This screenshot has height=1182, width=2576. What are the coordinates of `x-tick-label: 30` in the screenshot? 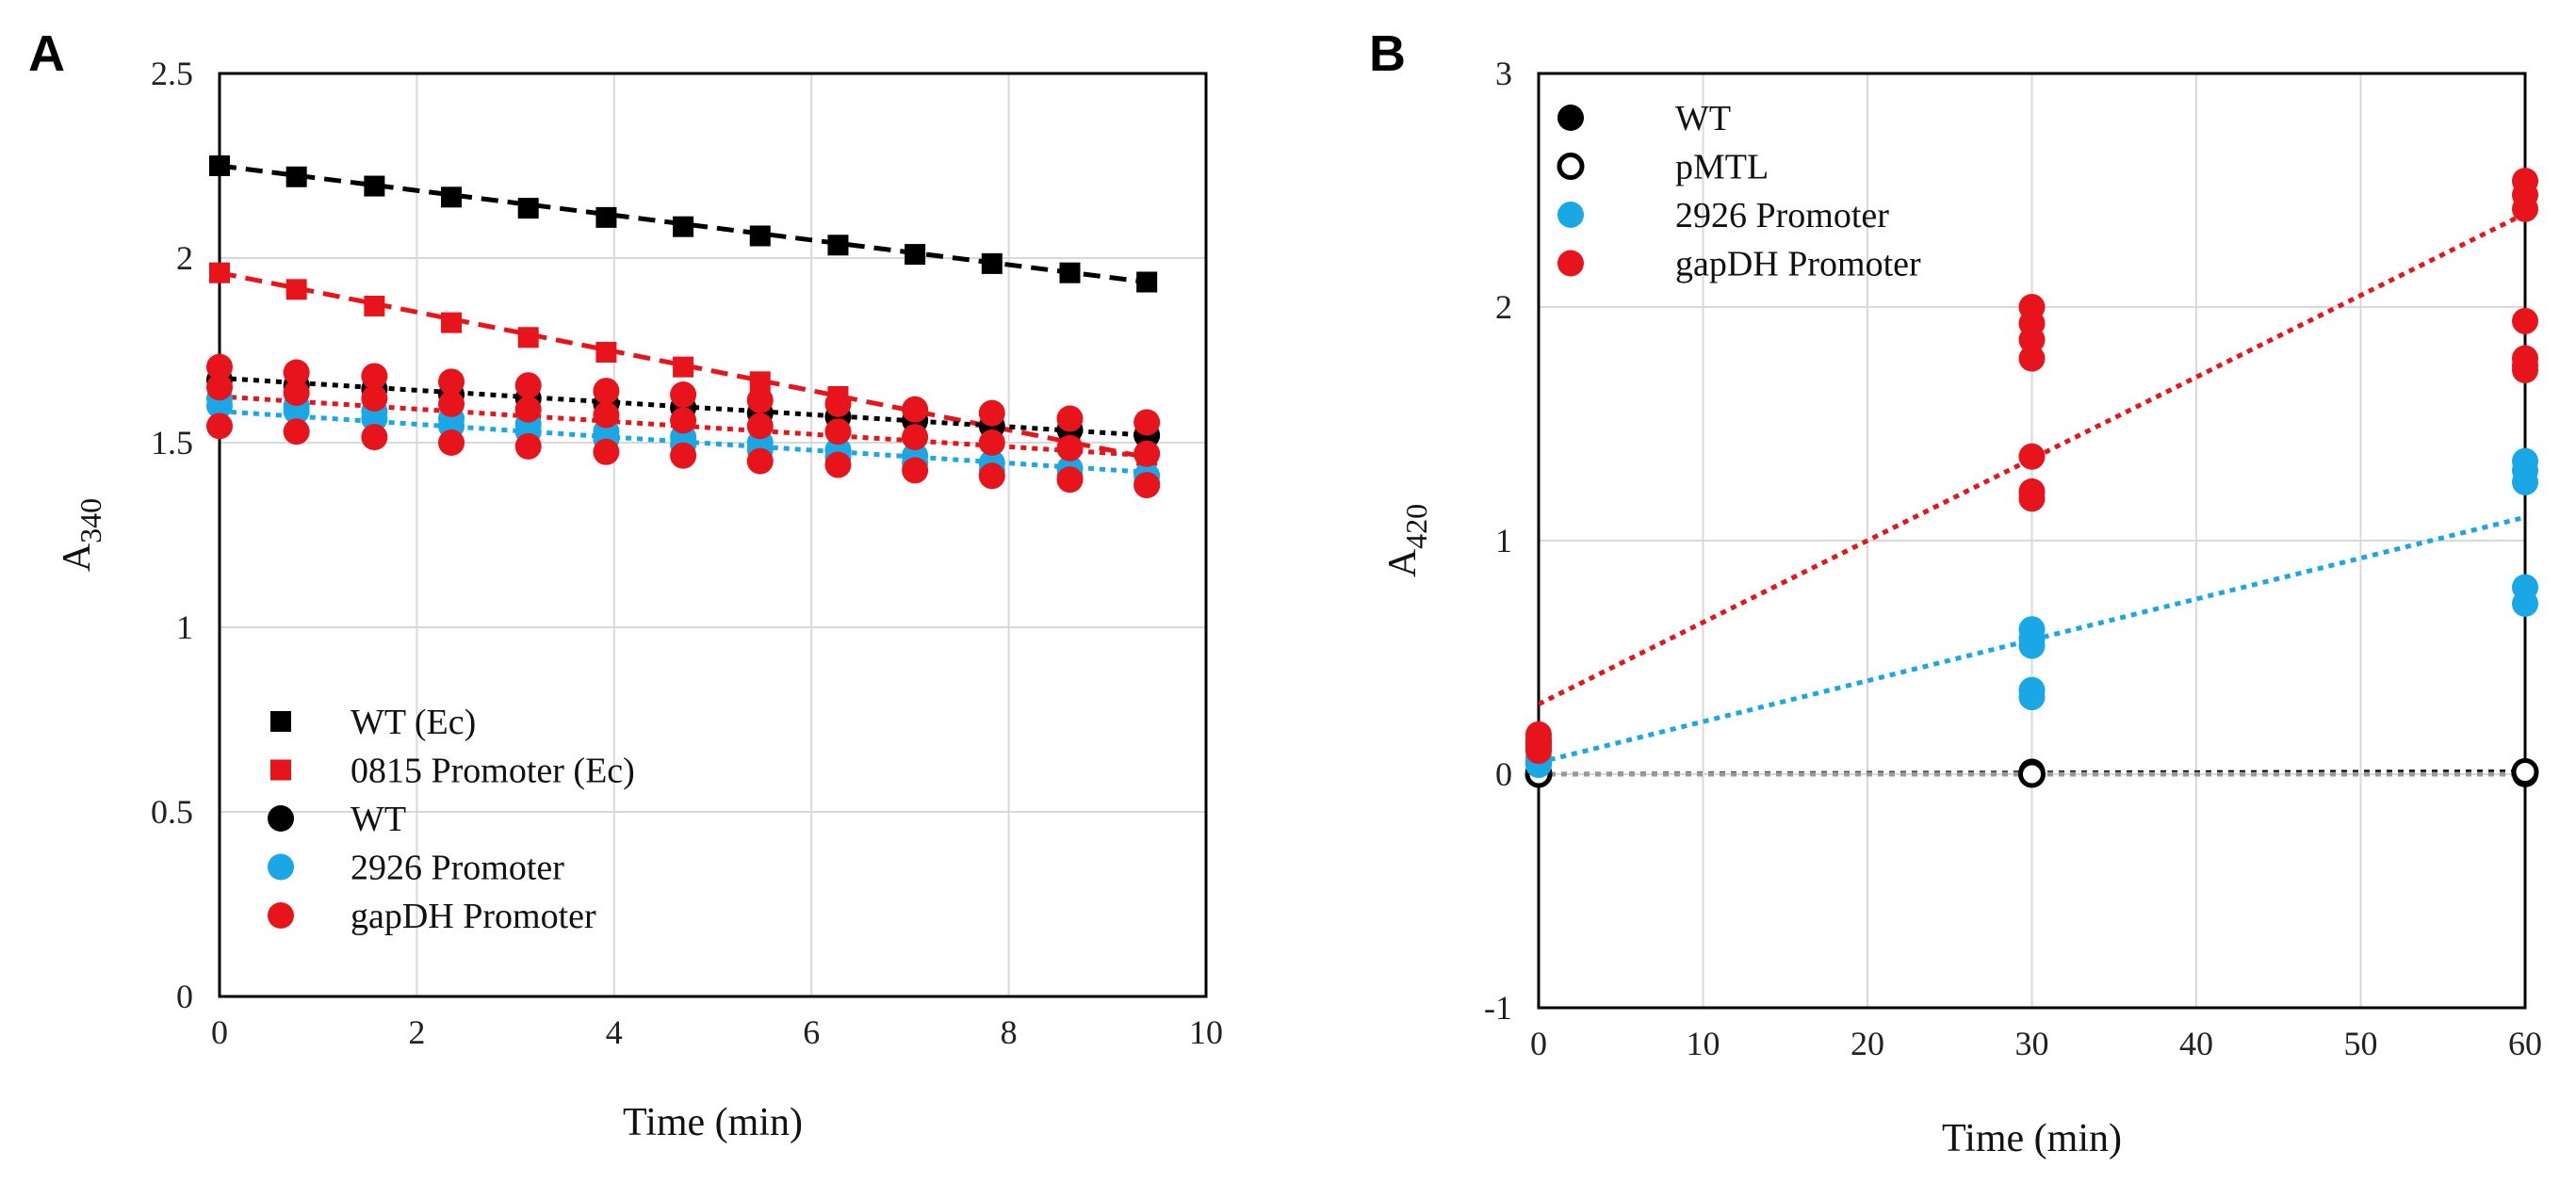 It's located at (2032, 1043).